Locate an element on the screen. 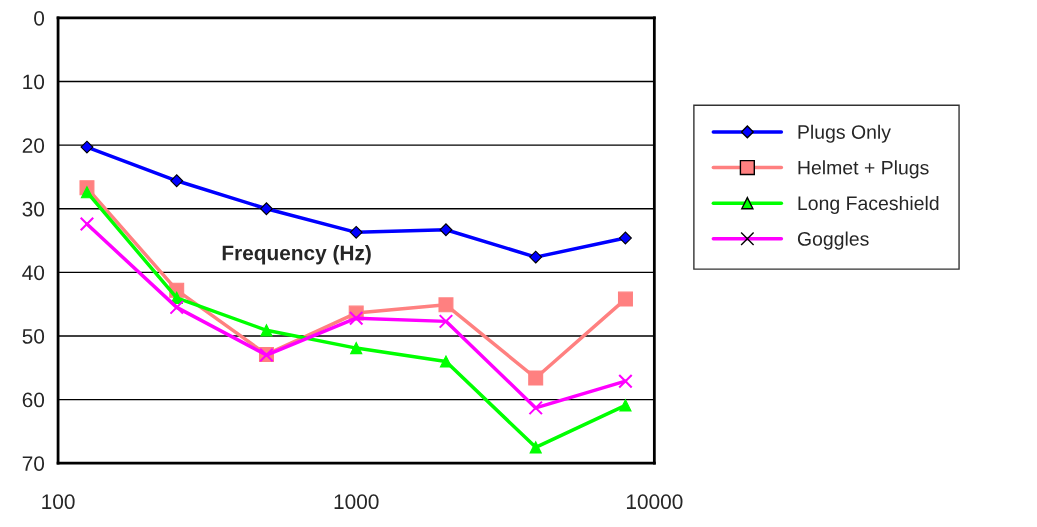 This screenshot has width=1037, height=527. y-tick-label: 50 is located at coordinates (33, 336).